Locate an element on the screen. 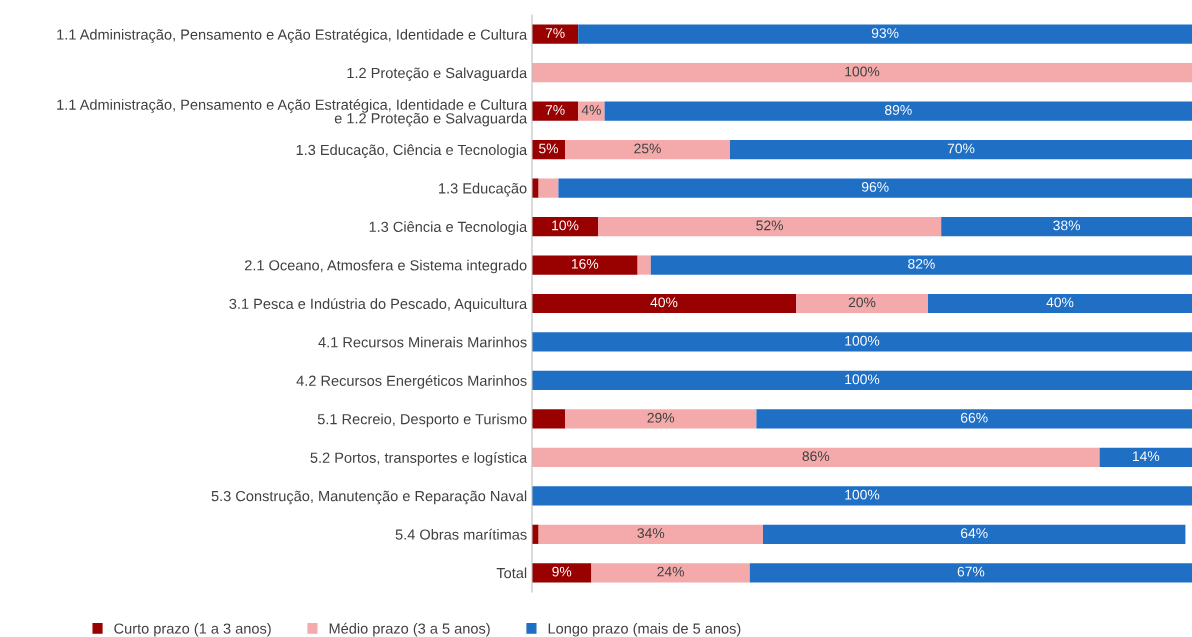 This screenshot has height=637, width=1192. data-label: 82% is located at coordinates (921, 263).